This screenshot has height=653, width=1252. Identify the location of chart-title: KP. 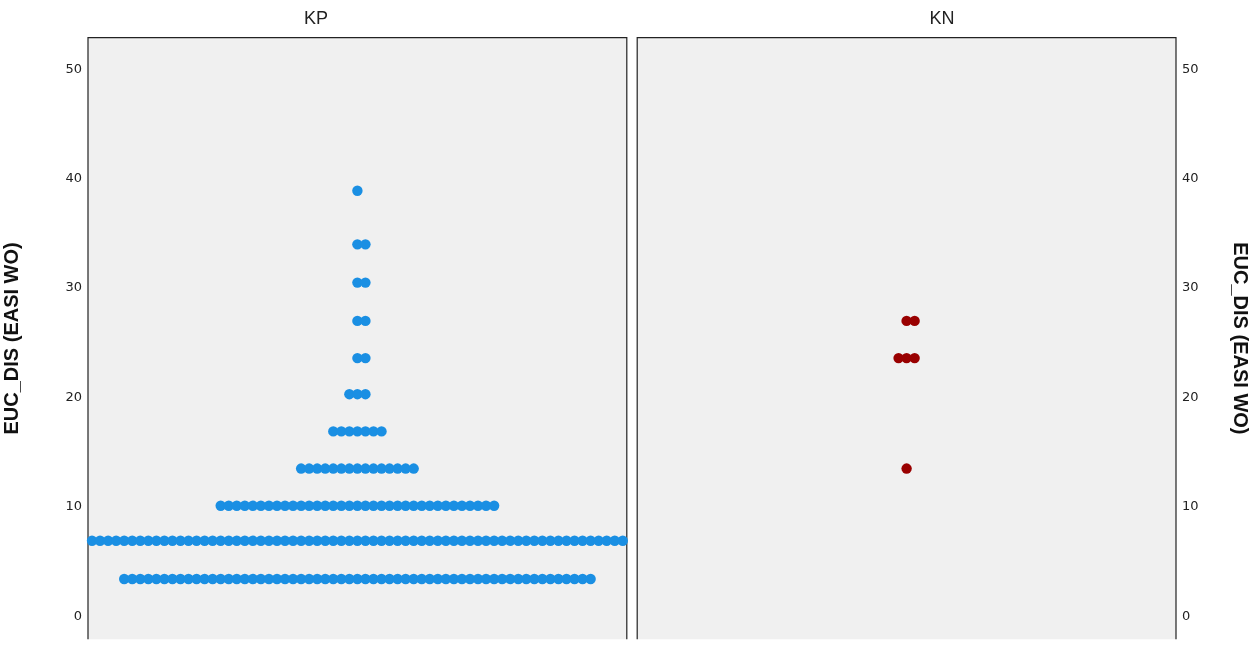
(316, 17).